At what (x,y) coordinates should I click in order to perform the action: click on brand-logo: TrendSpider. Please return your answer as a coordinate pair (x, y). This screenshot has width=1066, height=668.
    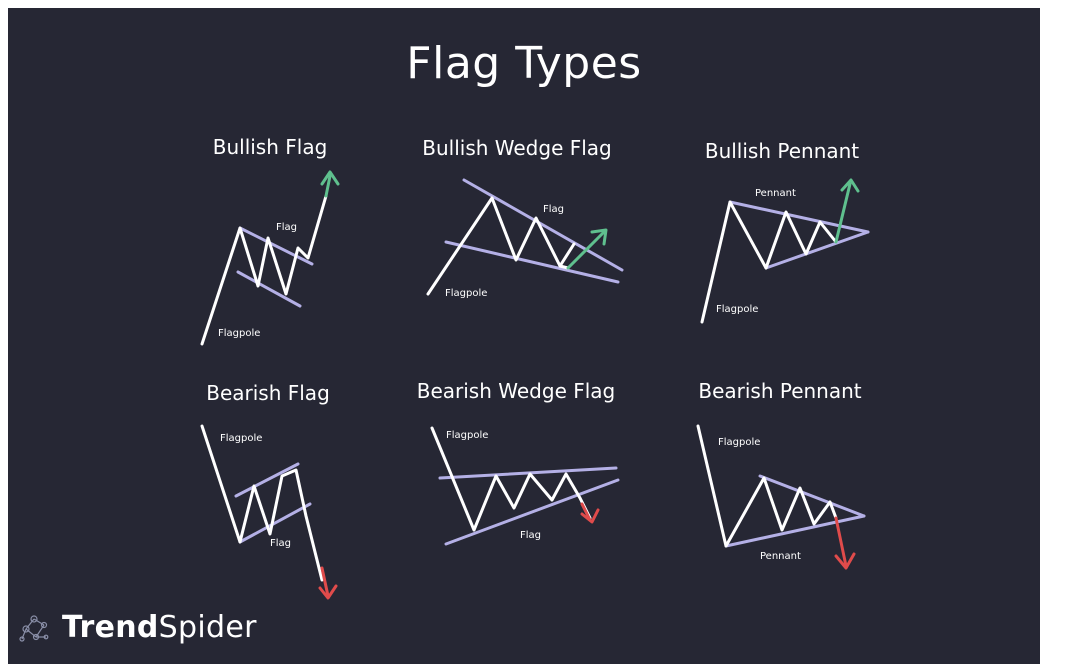
    Looking at the image, I should click on (135, 627).